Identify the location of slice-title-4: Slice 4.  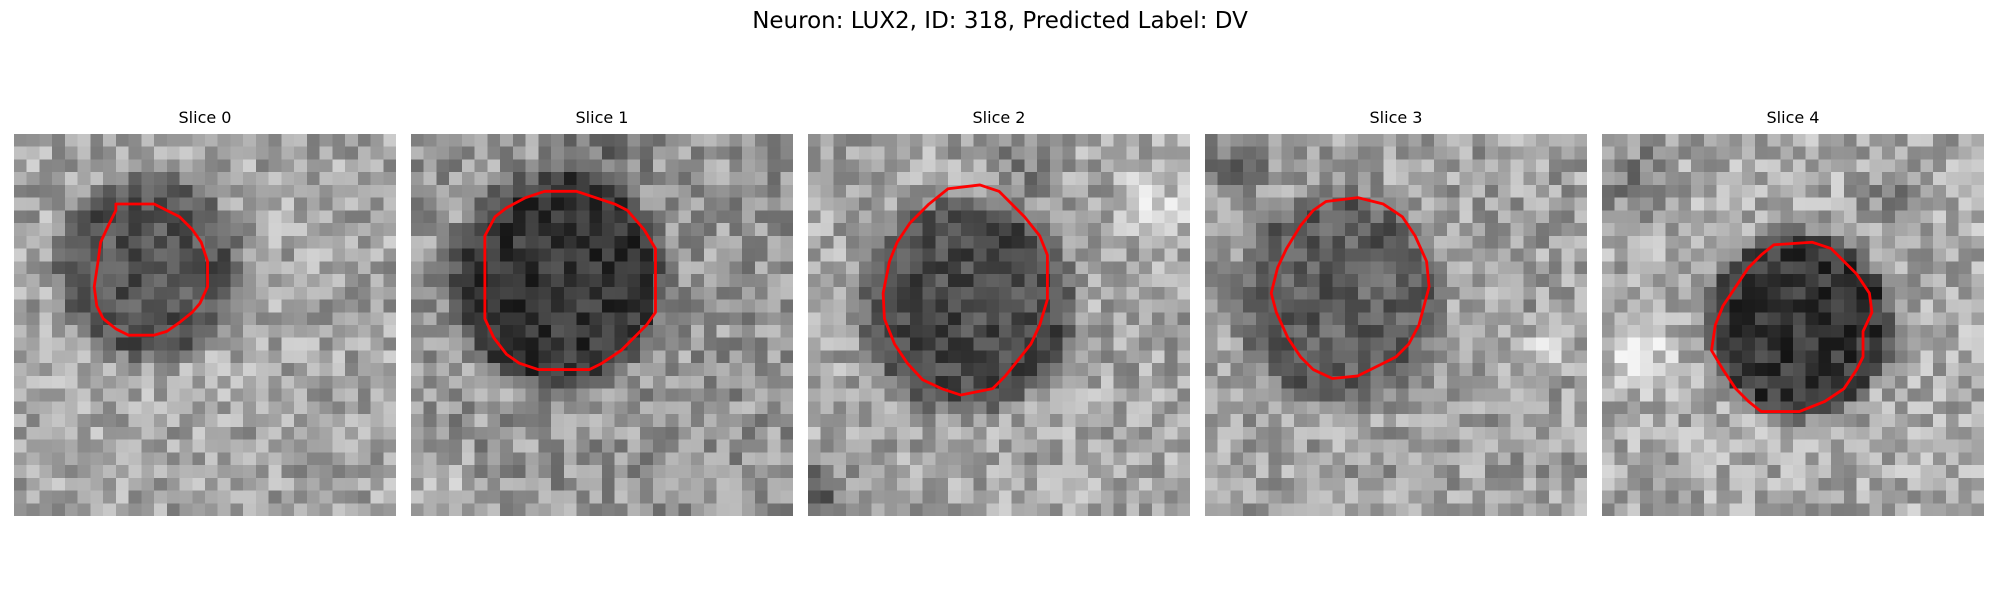
(1793, 117).